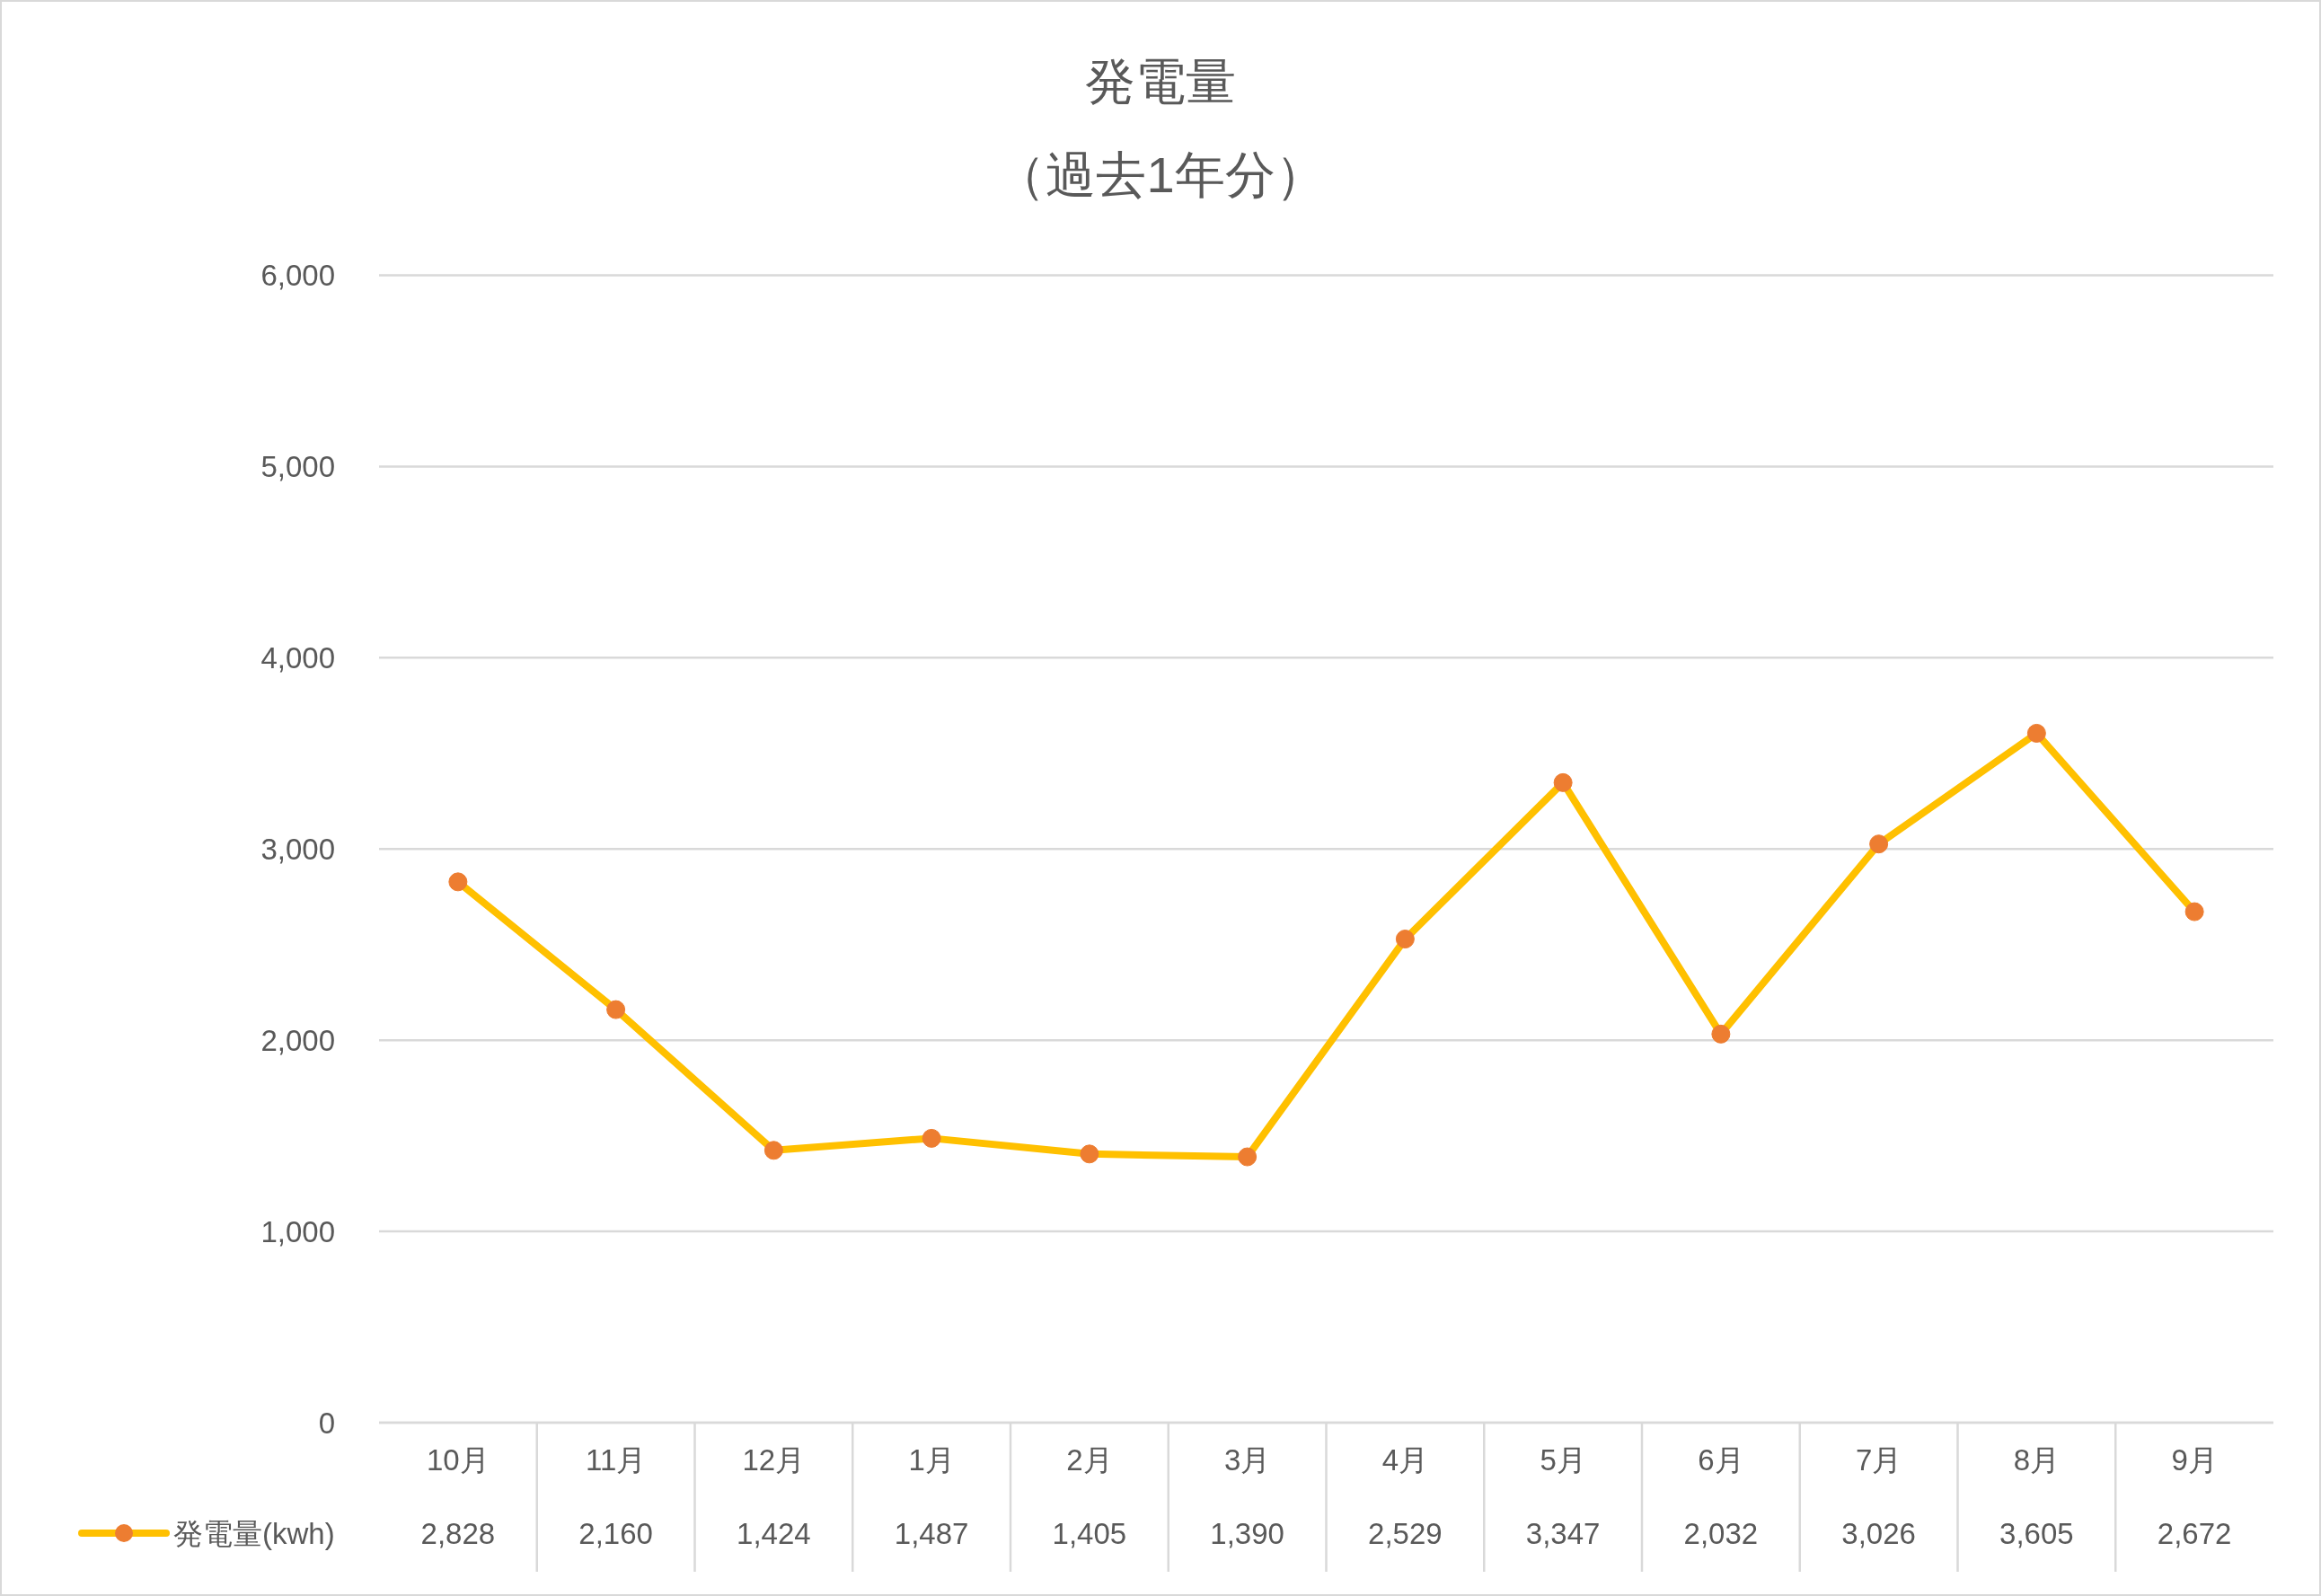 This screenshot has width=2321, height=1596. What do you see at coordinates (1563, 1533) in the screenshot?
I see `data-label: 3,347` at bounding box center [1563, 1533].